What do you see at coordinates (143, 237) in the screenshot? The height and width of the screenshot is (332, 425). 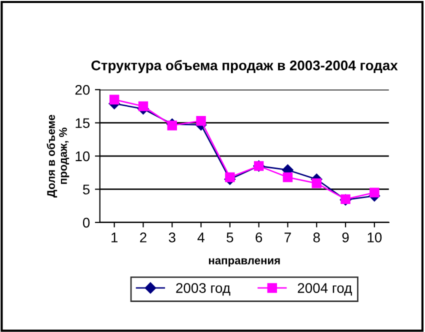 I see `x-tick-label: 2` at bounding box center [143, 237].